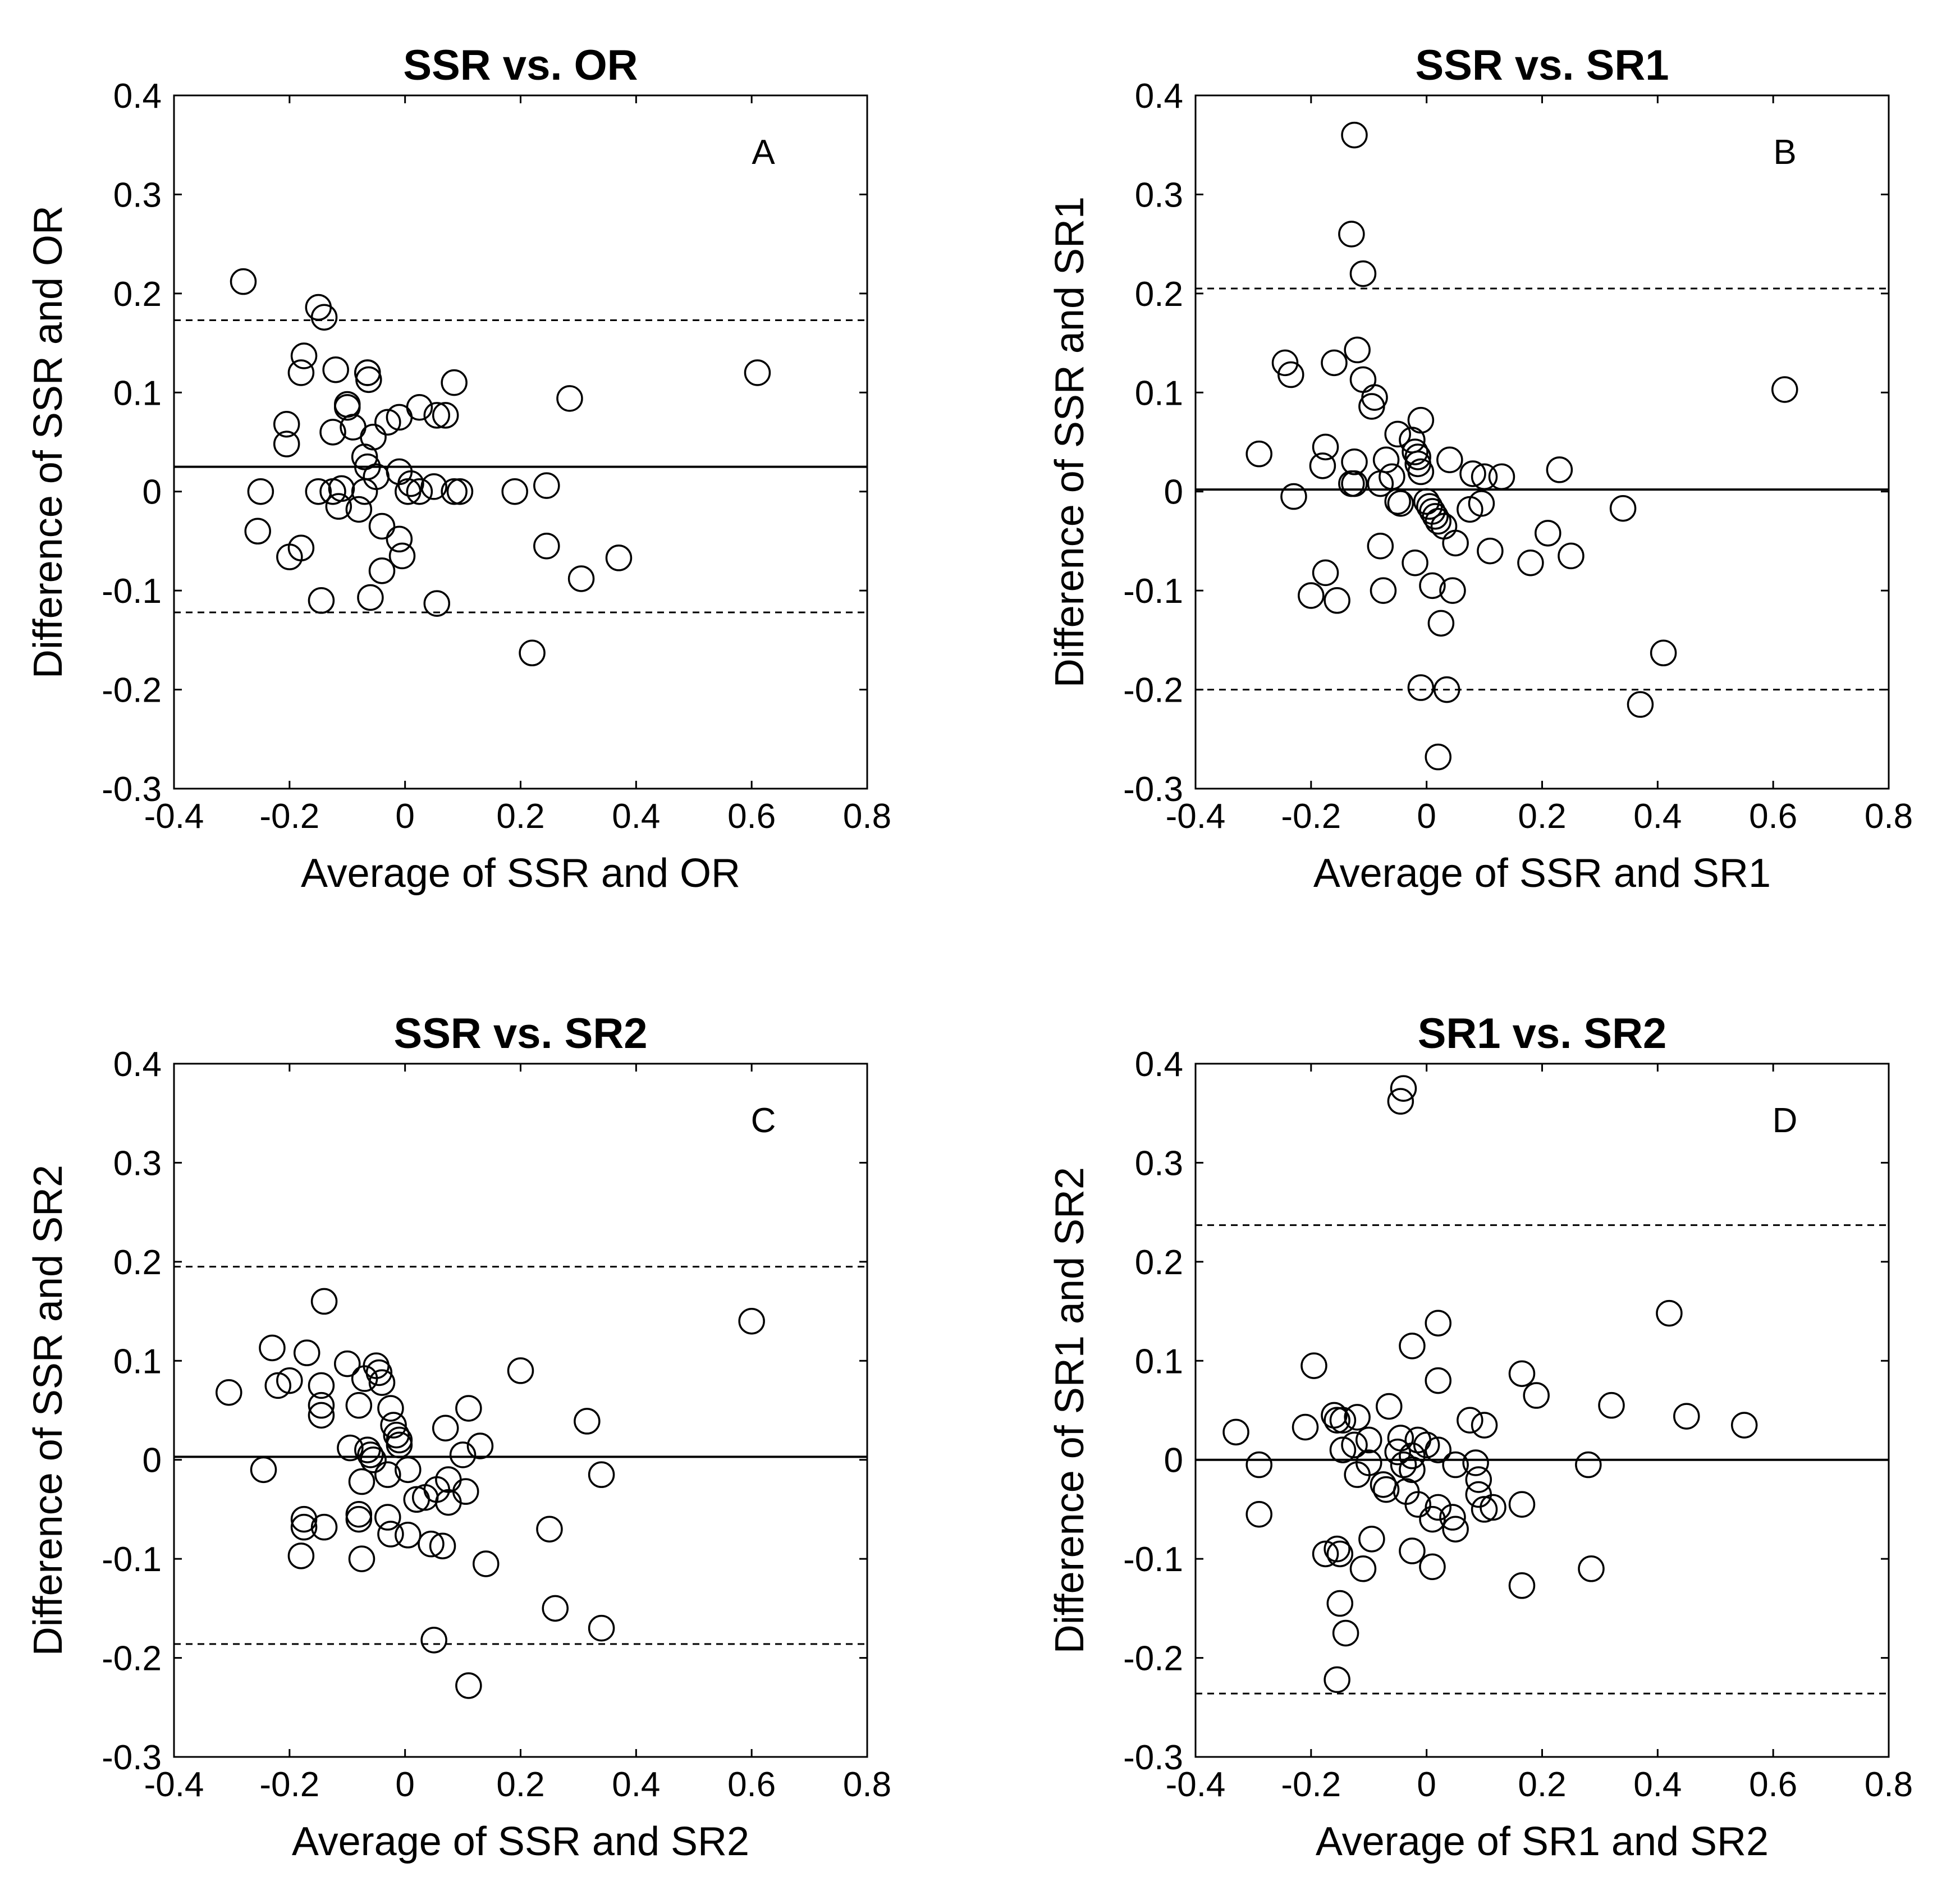  Describe the element at coordinates (137, 1262) in the screenshot. I see `y-tick-label: 0.2` at that location.